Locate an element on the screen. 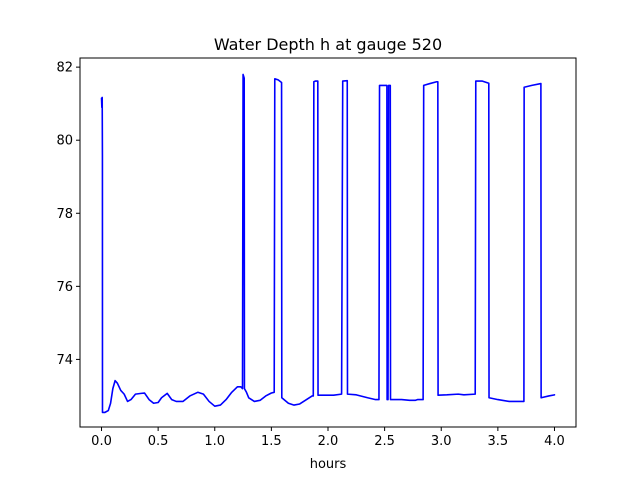 This screenshot has width=640, height=480. y-tick-label: 80 is located at coordinates (64, 141).